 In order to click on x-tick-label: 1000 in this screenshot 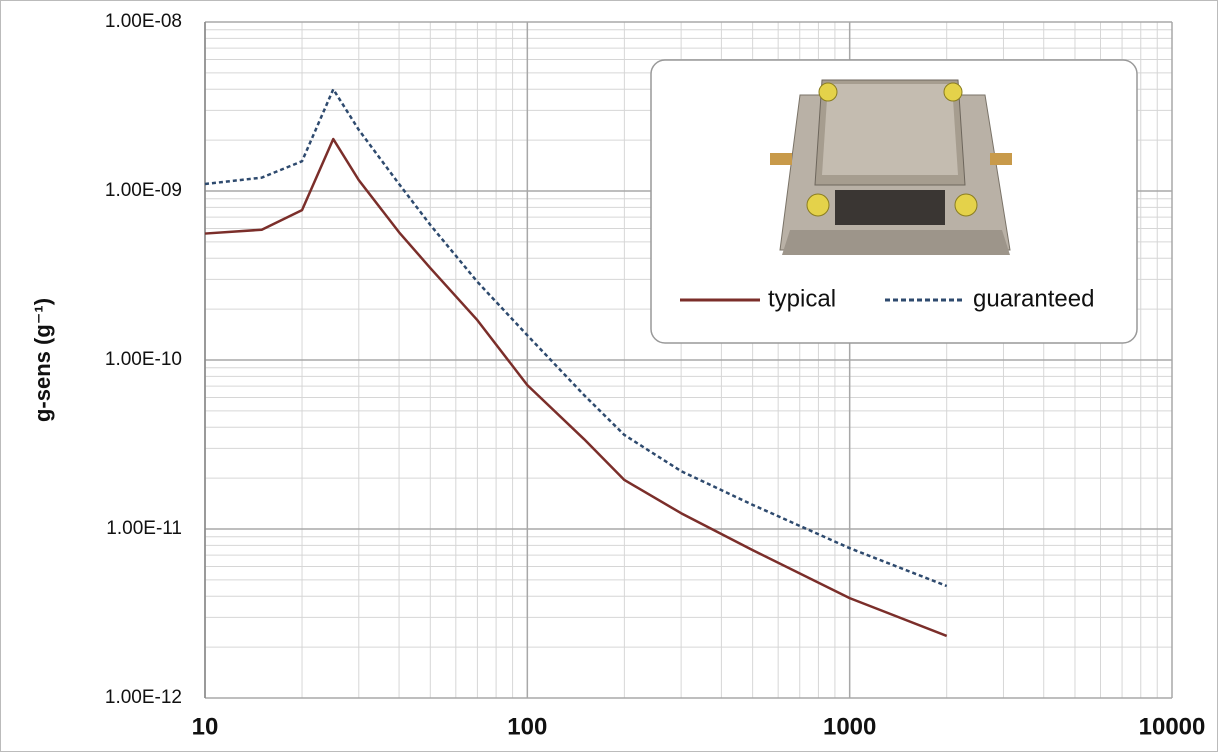, I will do `click(849, 726)`.